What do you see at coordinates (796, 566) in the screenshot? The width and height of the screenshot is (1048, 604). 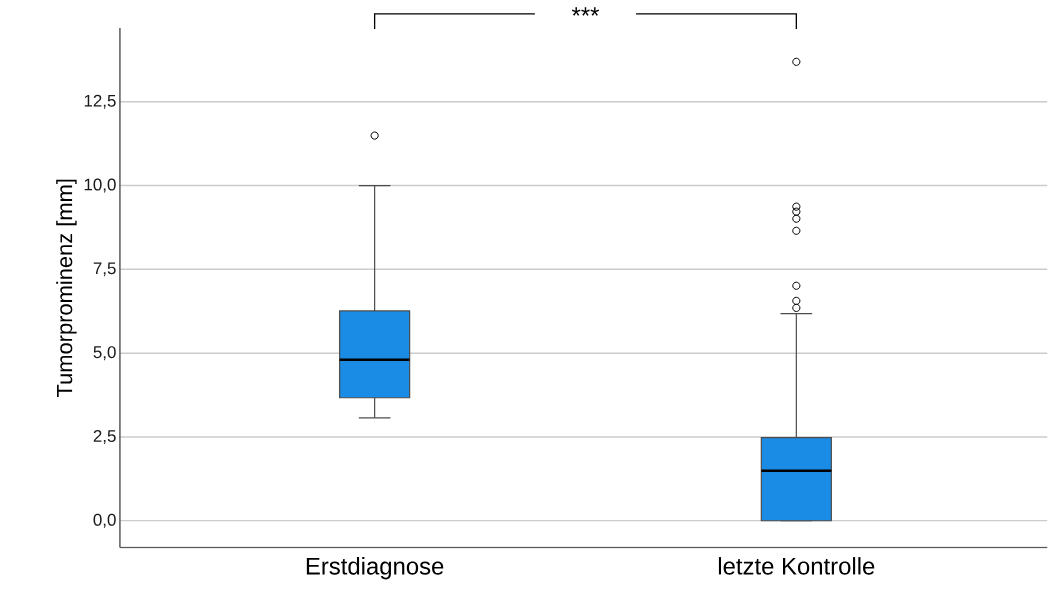 I see `x-tick-label: letzte Kontrolle` at bounding box center [796, 566].